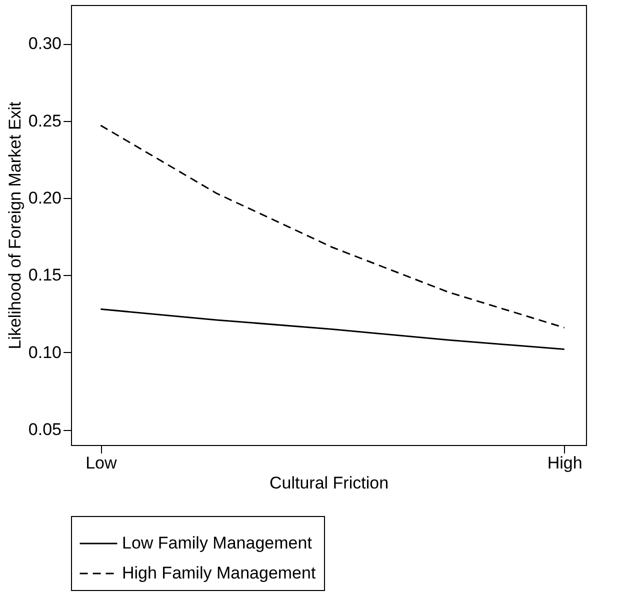  I want to click on x-tick-label: High, so click(564, 463).